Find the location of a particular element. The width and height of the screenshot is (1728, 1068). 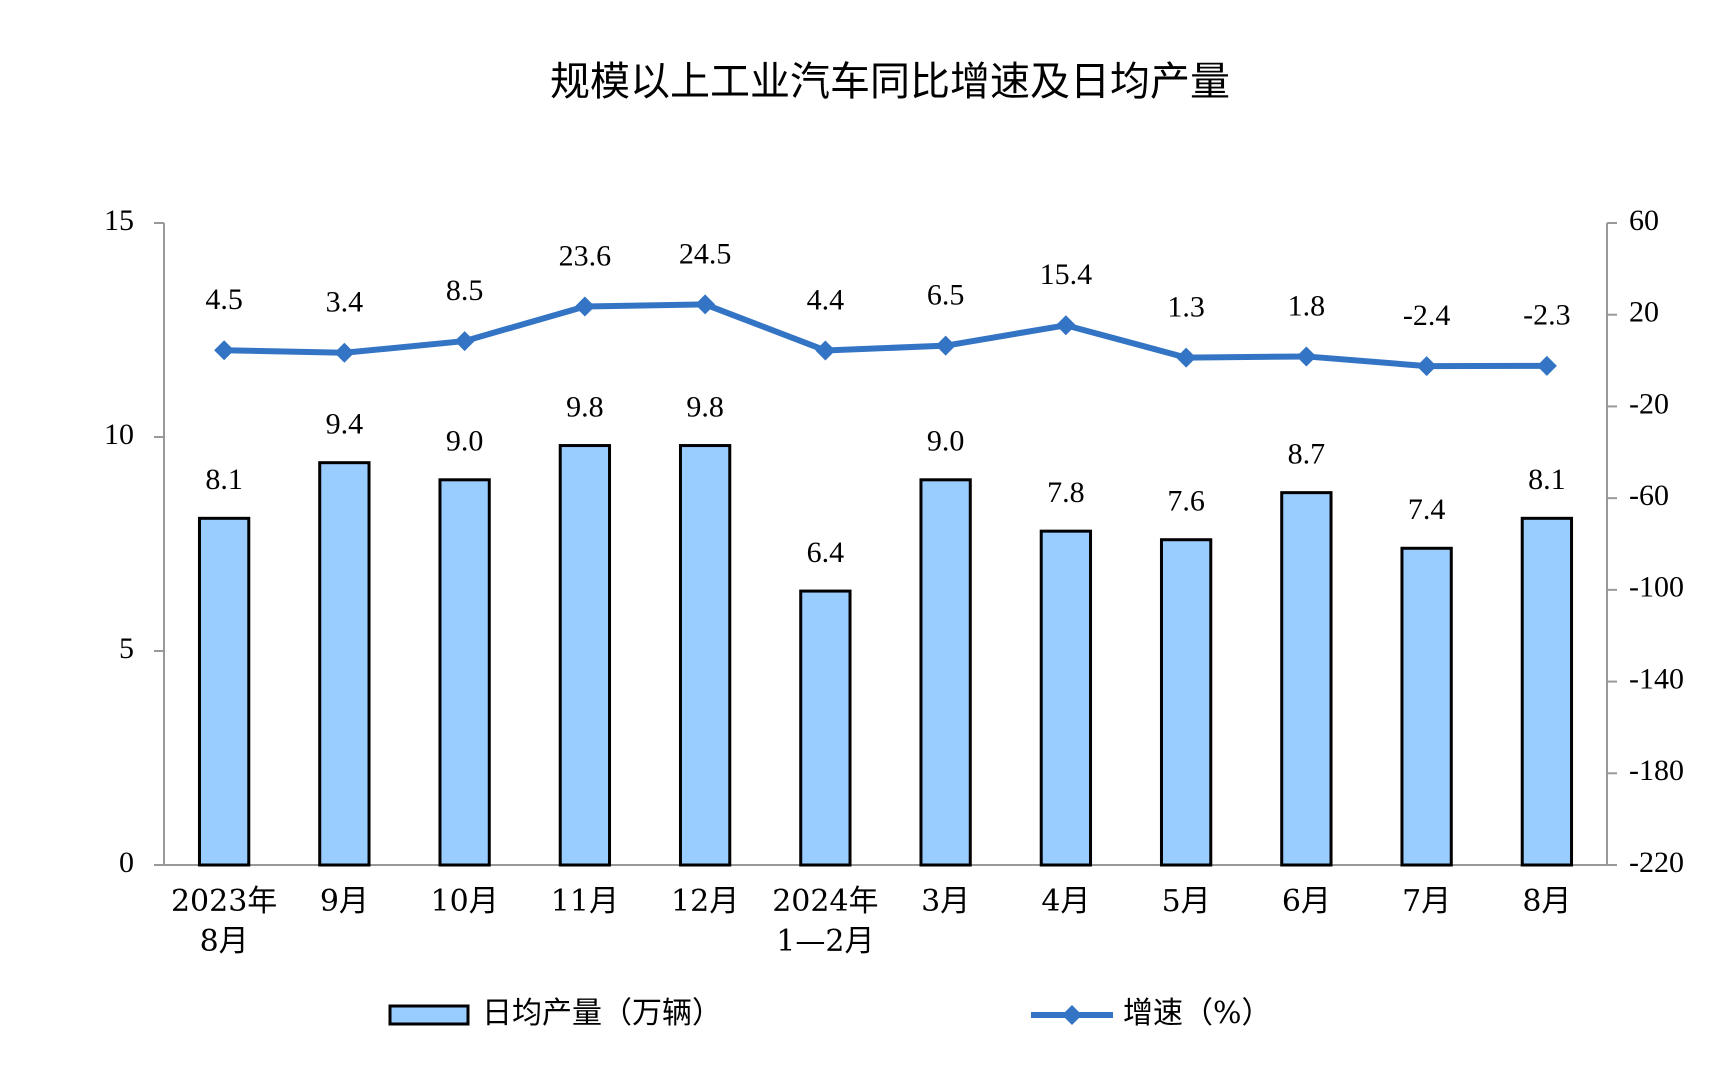

y-tick-label: 15 is located at coordinates (119, 220).